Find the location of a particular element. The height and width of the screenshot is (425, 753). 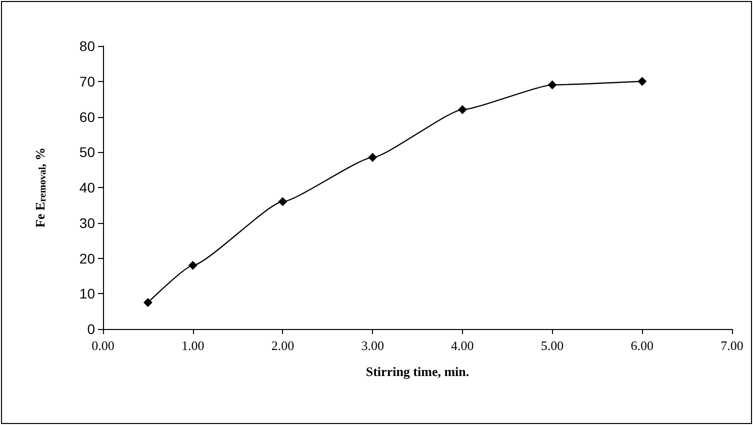

x-tick-label: 0.00 is located at coordinates (103, 345).